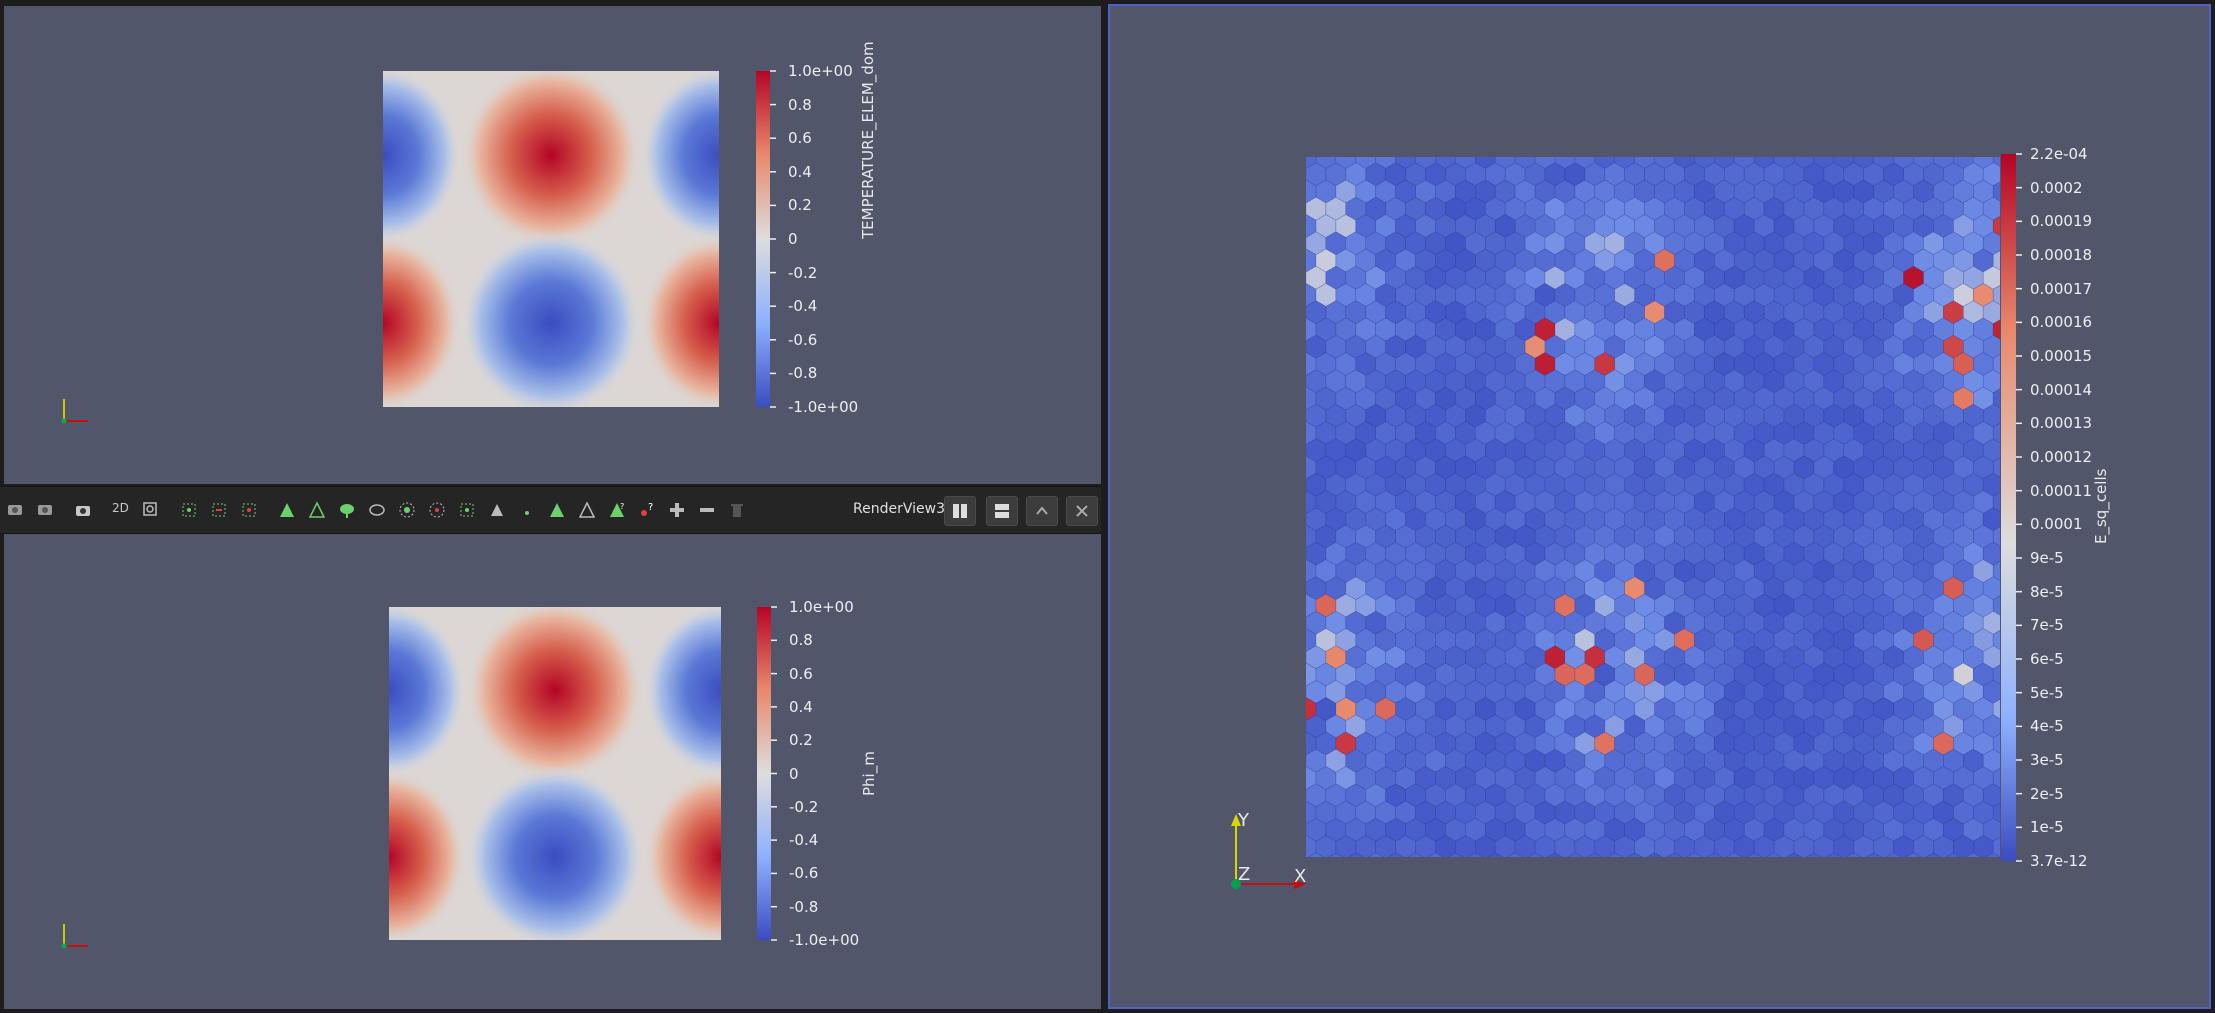  I want to click on grow-selection-icon, so click(377, 510).